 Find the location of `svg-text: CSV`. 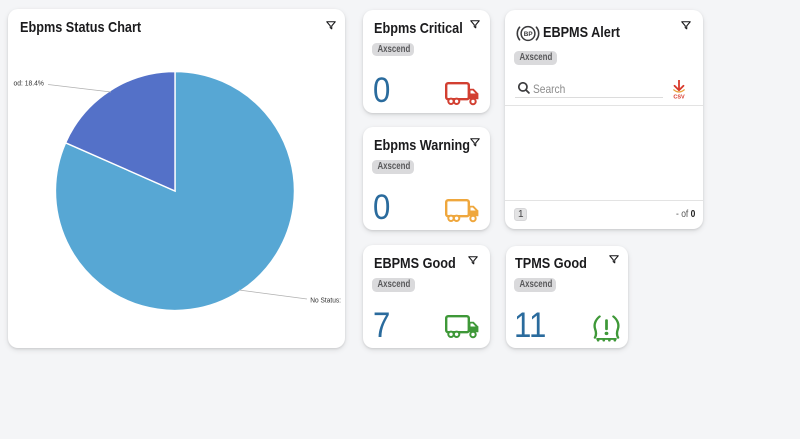

svg-text: CSV is located at coordinates (679, 97).